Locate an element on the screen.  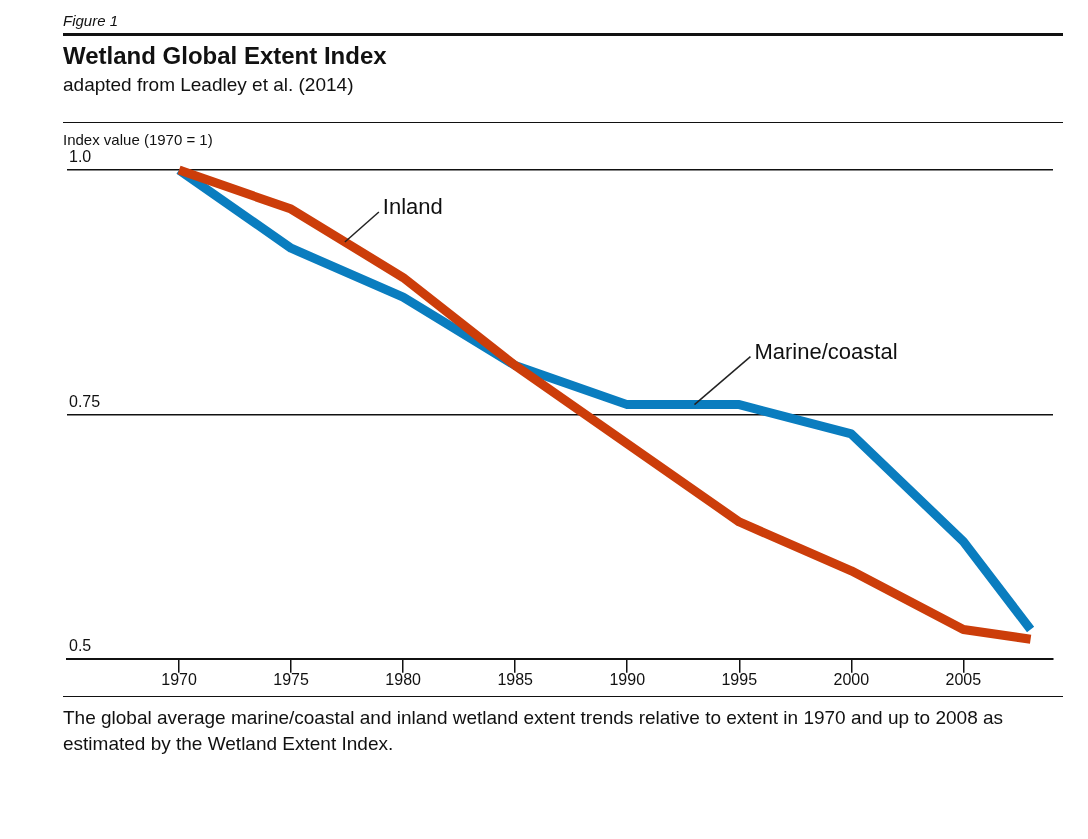
y-axis-title: Index value (1970 = 1) is located at coordinates (138, 139).